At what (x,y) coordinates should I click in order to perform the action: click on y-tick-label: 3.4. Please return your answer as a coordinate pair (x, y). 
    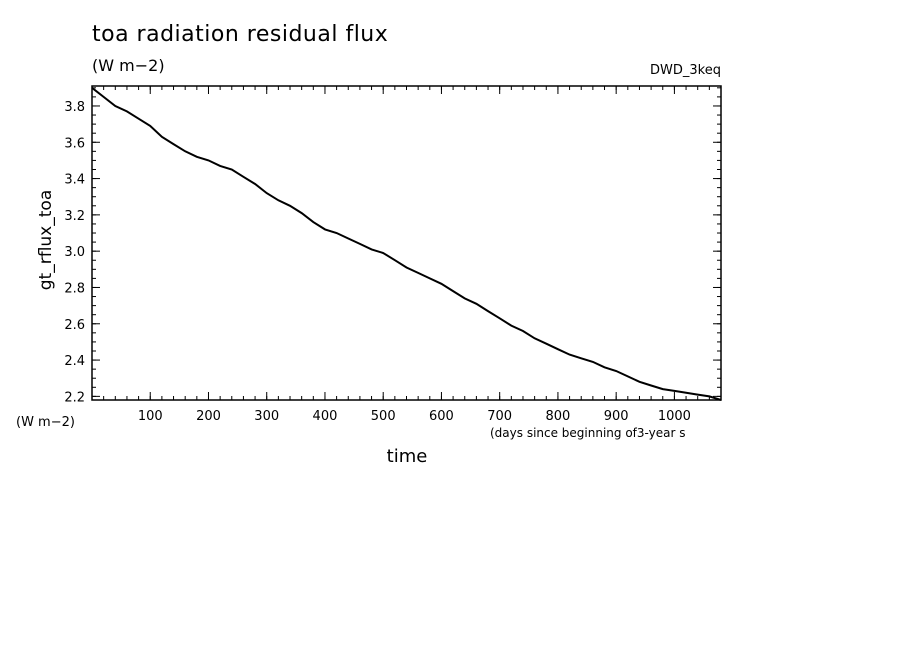
    Looking at the image, I should click on (74, 180).